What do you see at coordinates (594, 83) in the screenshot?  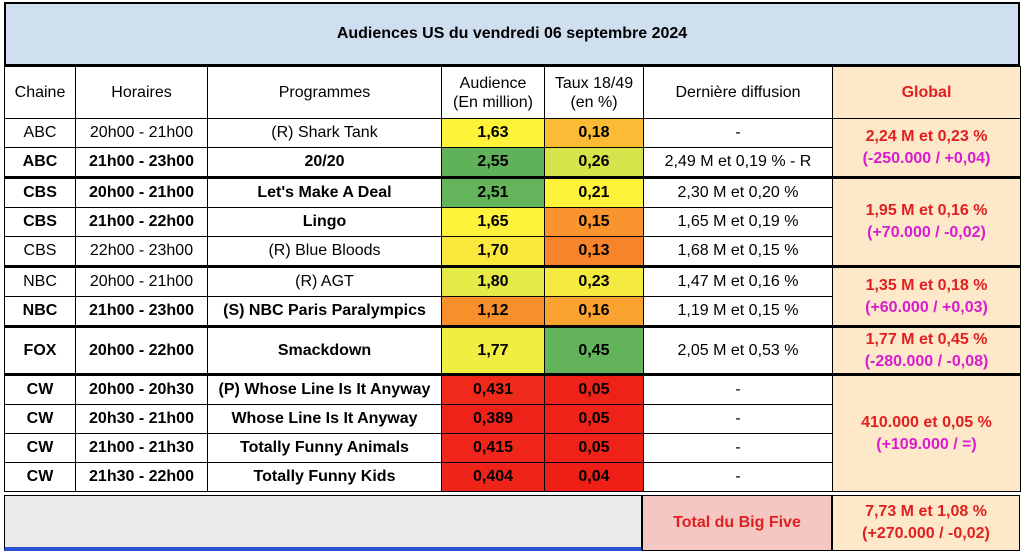 I see `header-taux-line1: Taux 18/49` at bounding box center [594, 83].